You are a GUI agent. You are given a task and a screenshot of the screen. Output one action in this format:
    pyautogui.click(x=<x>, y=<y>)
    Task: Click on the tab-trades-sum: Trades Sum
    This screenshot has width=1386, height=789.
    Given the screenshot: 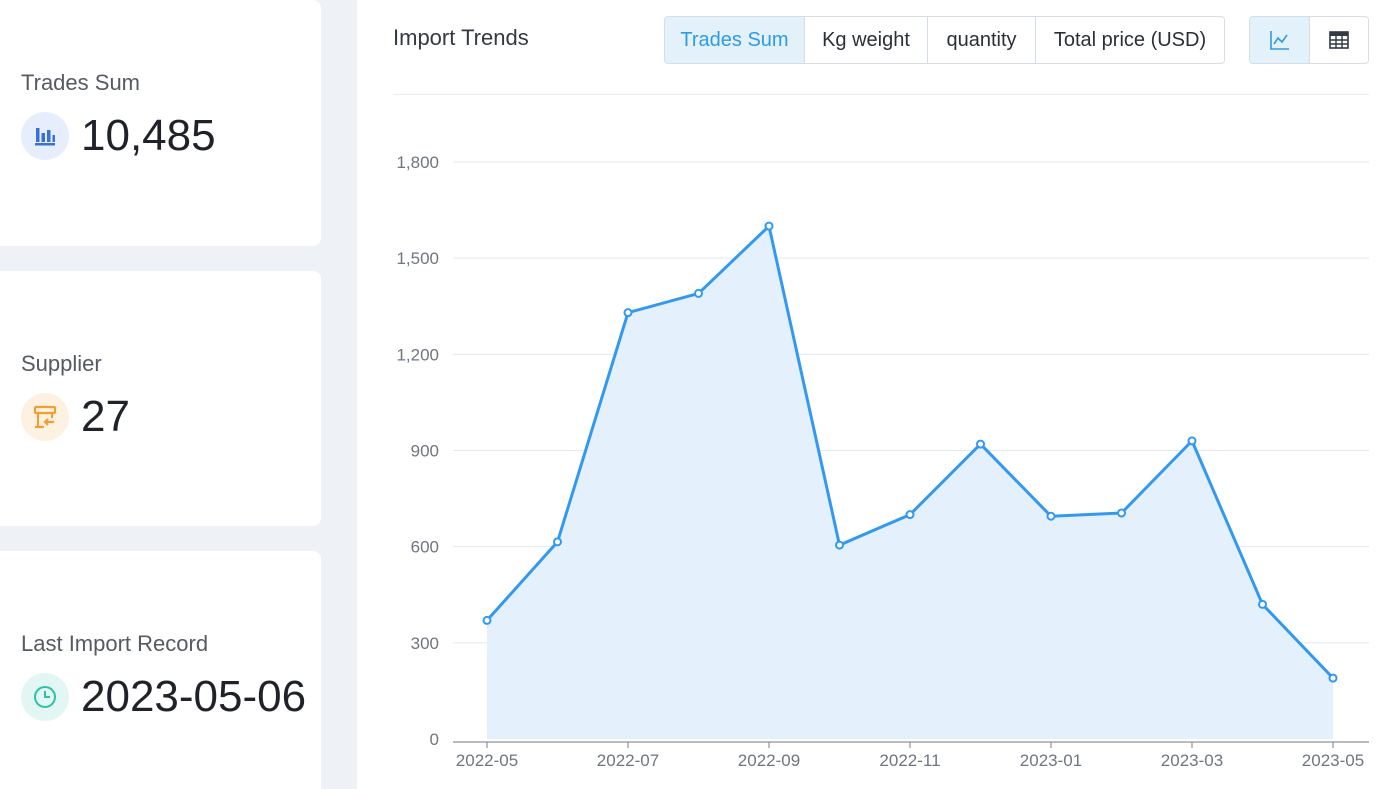 What is the action you would take?
    pyautogui.click(x=735, y=40)
    